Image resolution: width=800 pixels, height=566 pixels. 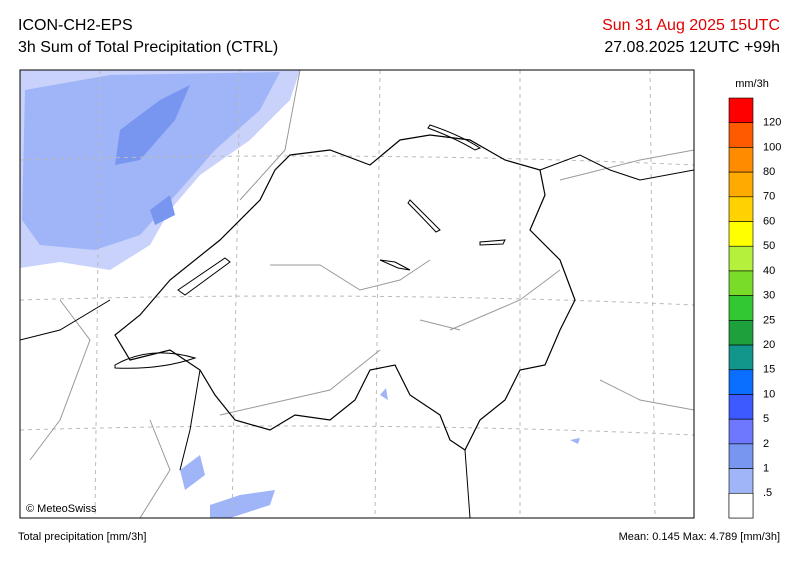 What do you see at coordinates (767, 493) in the screenshot?
I see `legend-label: .5` at bounding box center [767, 493].